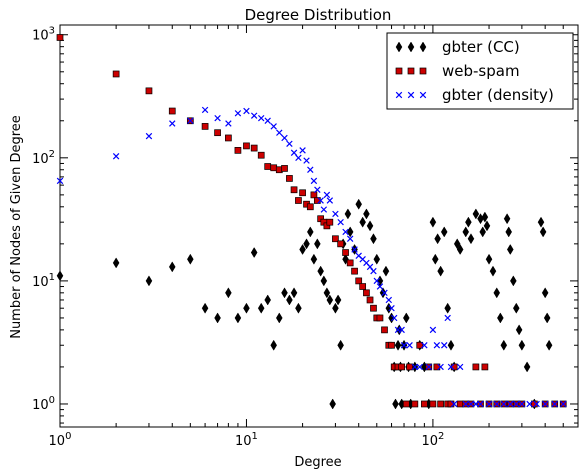 Image resolution: width=579 pixels, height=471 pixels. Describe the element at coordinates (432, 440) in the screenshot. I see `x-tick-label: 10²` at that location.